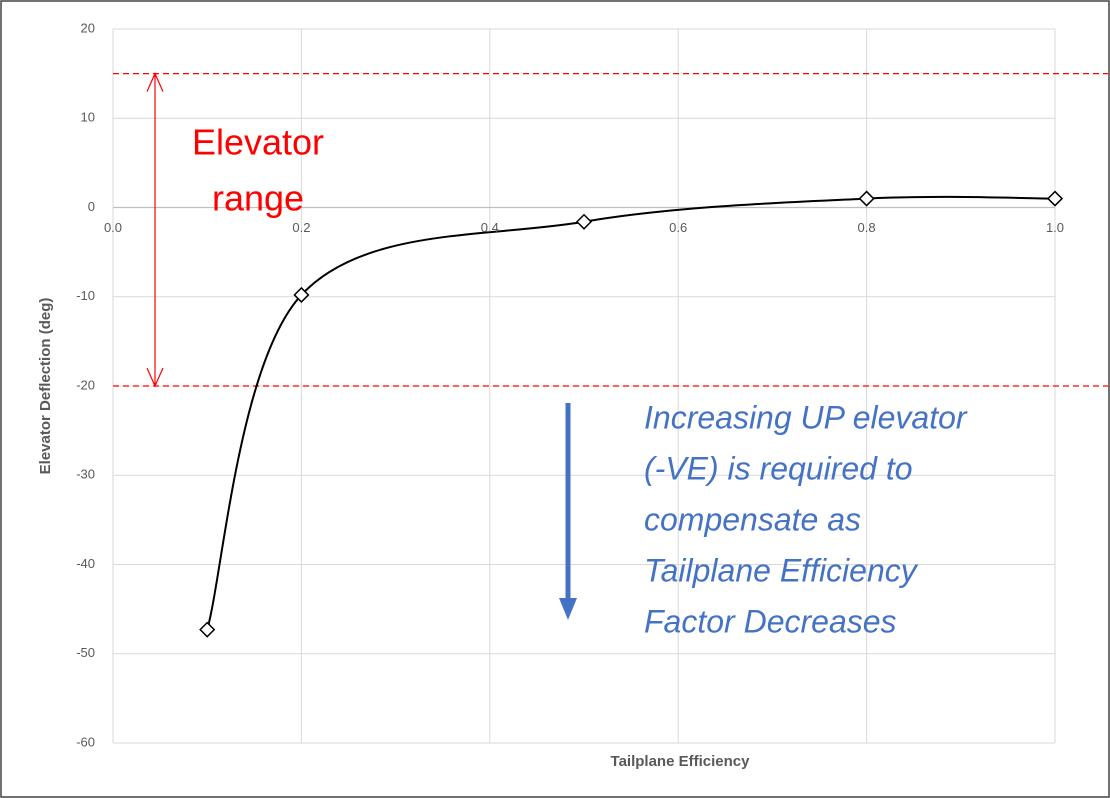 This screenshot has width=1110, height=798. Describe the element at coordinates (91, 206) in the screenshot. I see `y-tick-label: 0` at that location.